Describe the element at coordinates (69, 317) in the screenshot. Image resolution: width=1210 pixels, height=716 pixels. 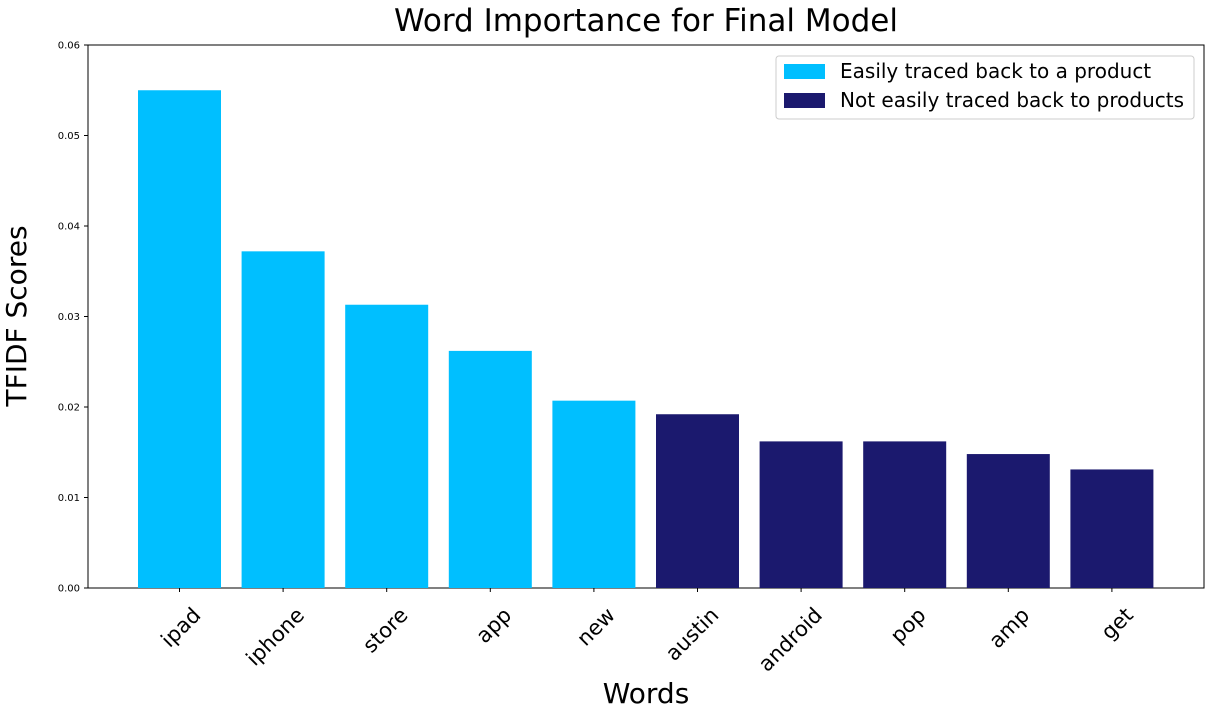
I see `y-tick-label: 0.03` at that location.